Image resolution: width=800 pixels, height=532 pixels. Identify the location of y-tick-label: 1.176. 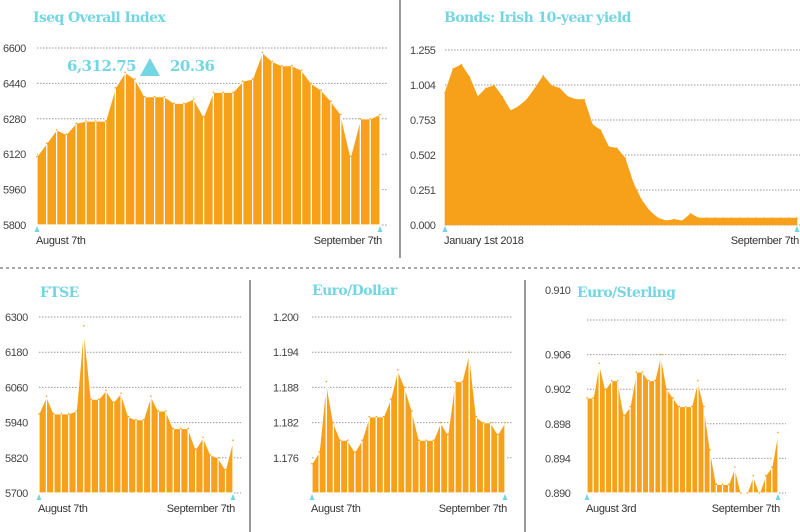
(286, 459).